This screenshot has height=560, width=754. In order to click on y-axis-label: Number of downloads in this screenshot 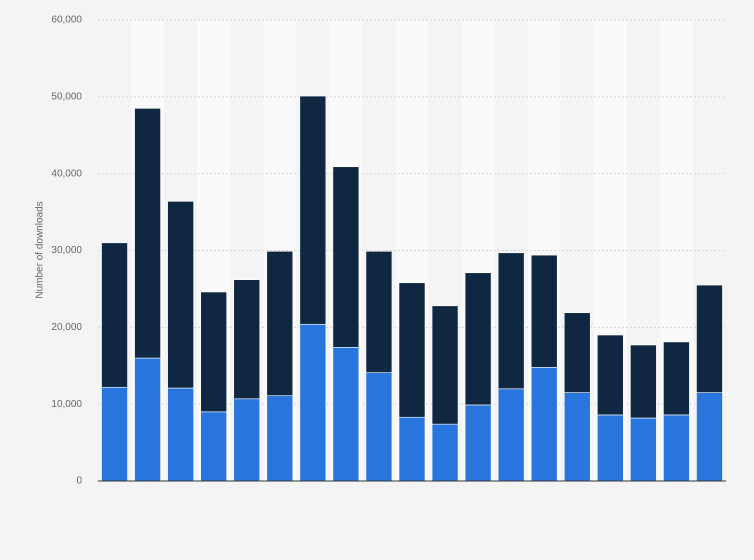, I will do `click(40, 249)`.